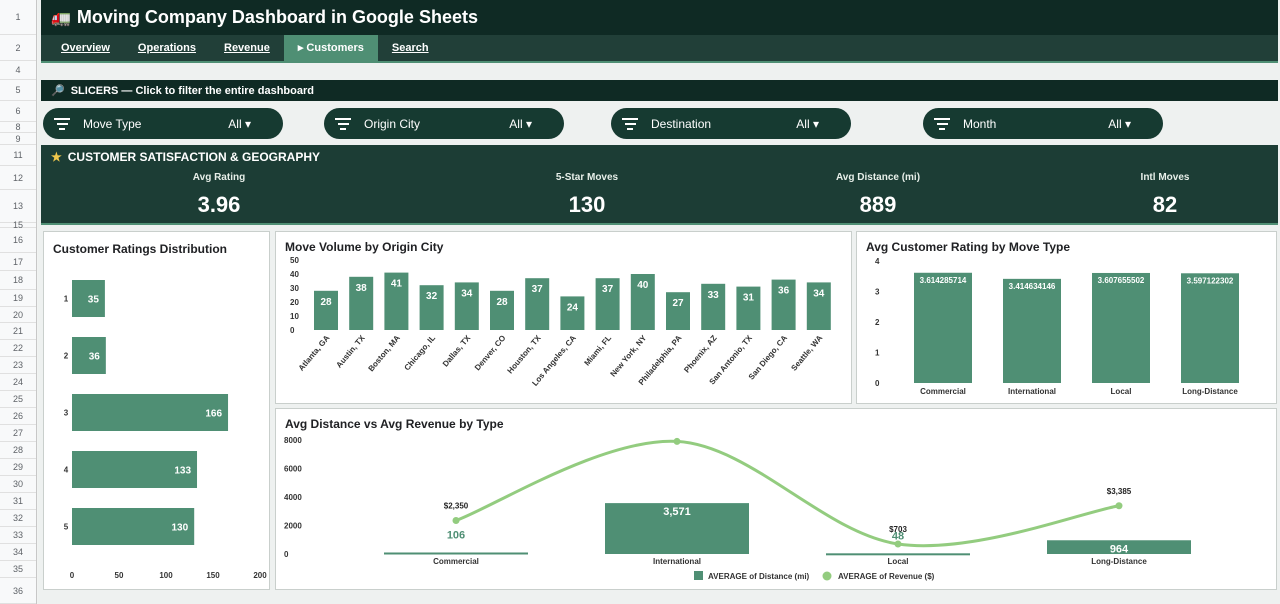  I want to click on row-number: 36, so click(18, 591).